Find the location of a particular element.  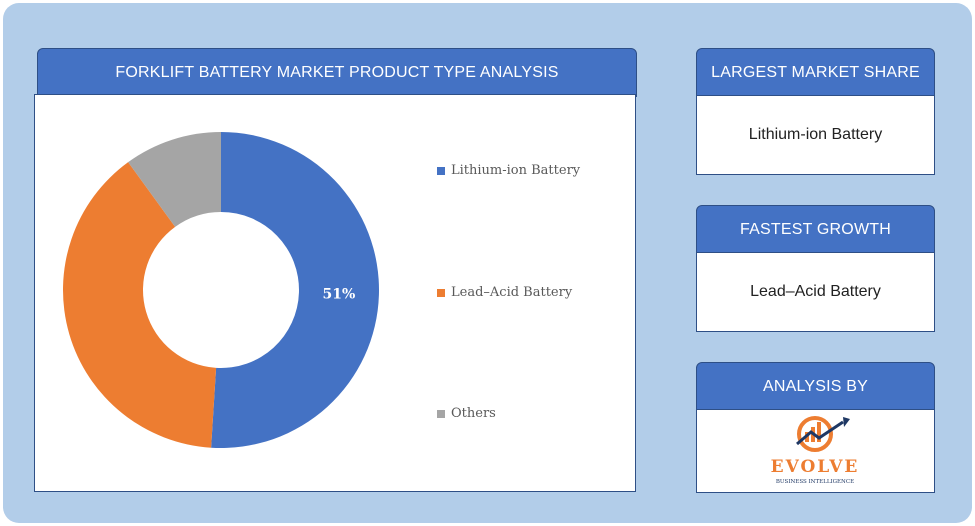

legend-label: Lithium-ion Battery is located at coordinates (516, 170).